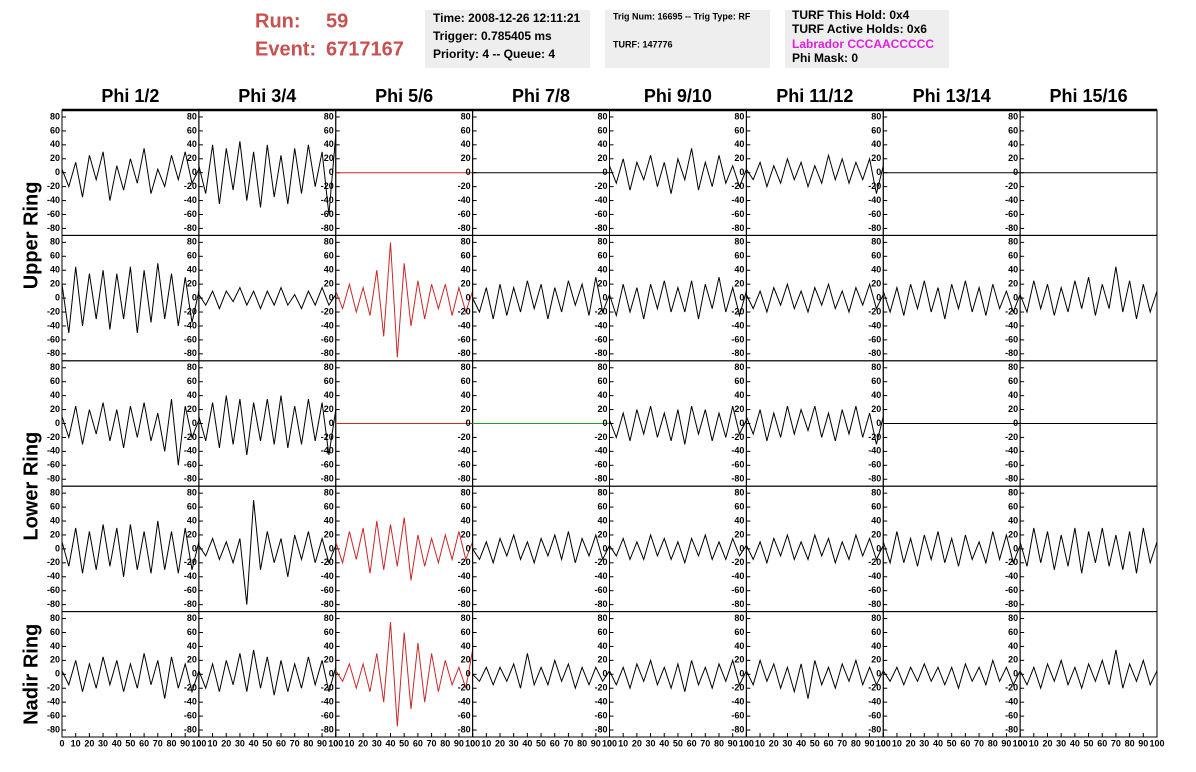 The height and width of the screenshot is (772, 1196). What do you see at coordinates (507, 18) in the screenshot?
I see `time: Time: 2008-12-26 12:11:21` at bounding box center [507, 18].